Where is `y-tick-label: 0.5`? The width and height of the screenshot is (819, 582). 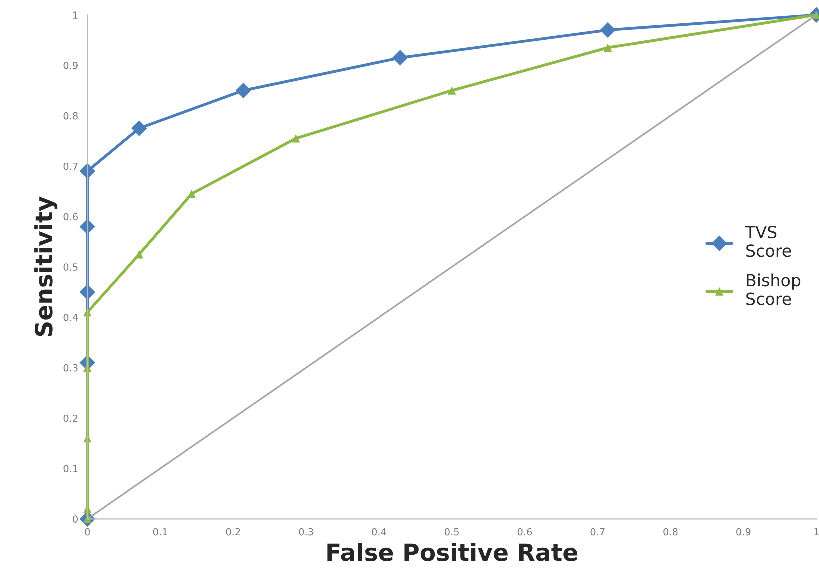 y-tick-label: 0.5 is located at coordinates (71, 267).